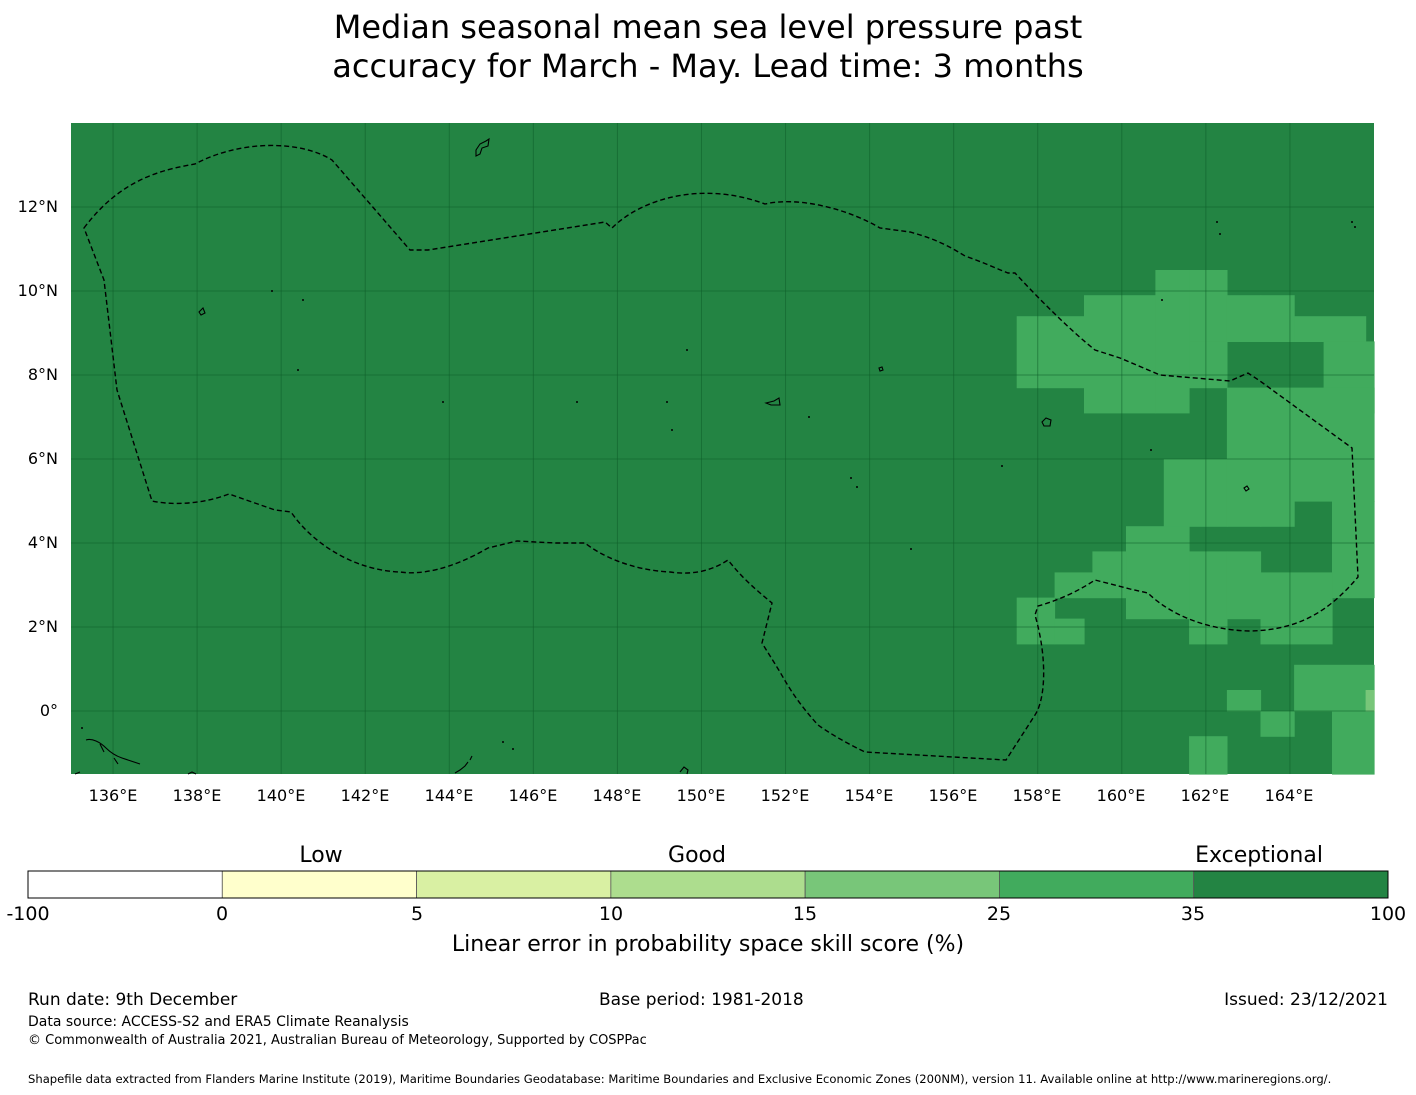 The height and width of the screenshot is (1095, 1416). Describe the element at coordinates (1121, 795) in the screenshot. I see `lon-tick-160: 160°E` at that location.